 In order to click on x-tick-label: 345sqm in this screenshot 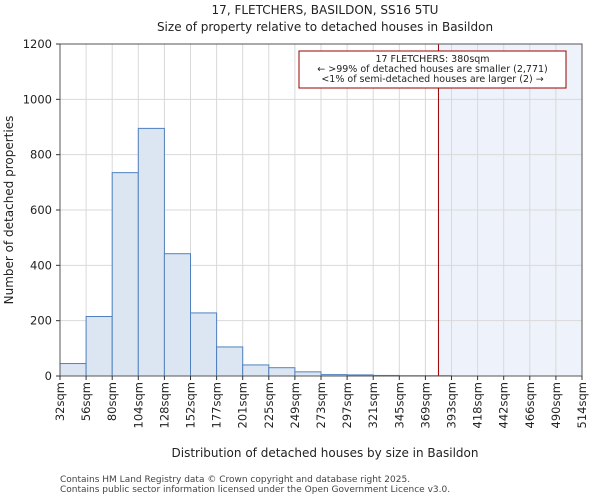, I will do `click(399, 405)`.